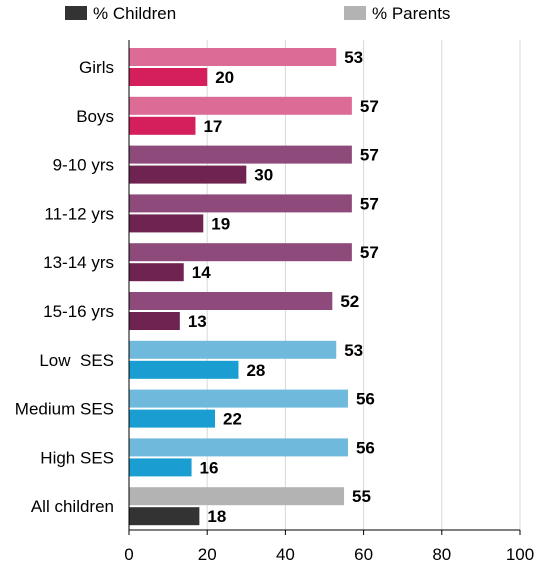 The width and height of the screenshot is (542, 568). What do you see at coordinates (369, 106) in the screenshot?
I see `value-label-parents-1: 57` at bounding box center [369, 106].